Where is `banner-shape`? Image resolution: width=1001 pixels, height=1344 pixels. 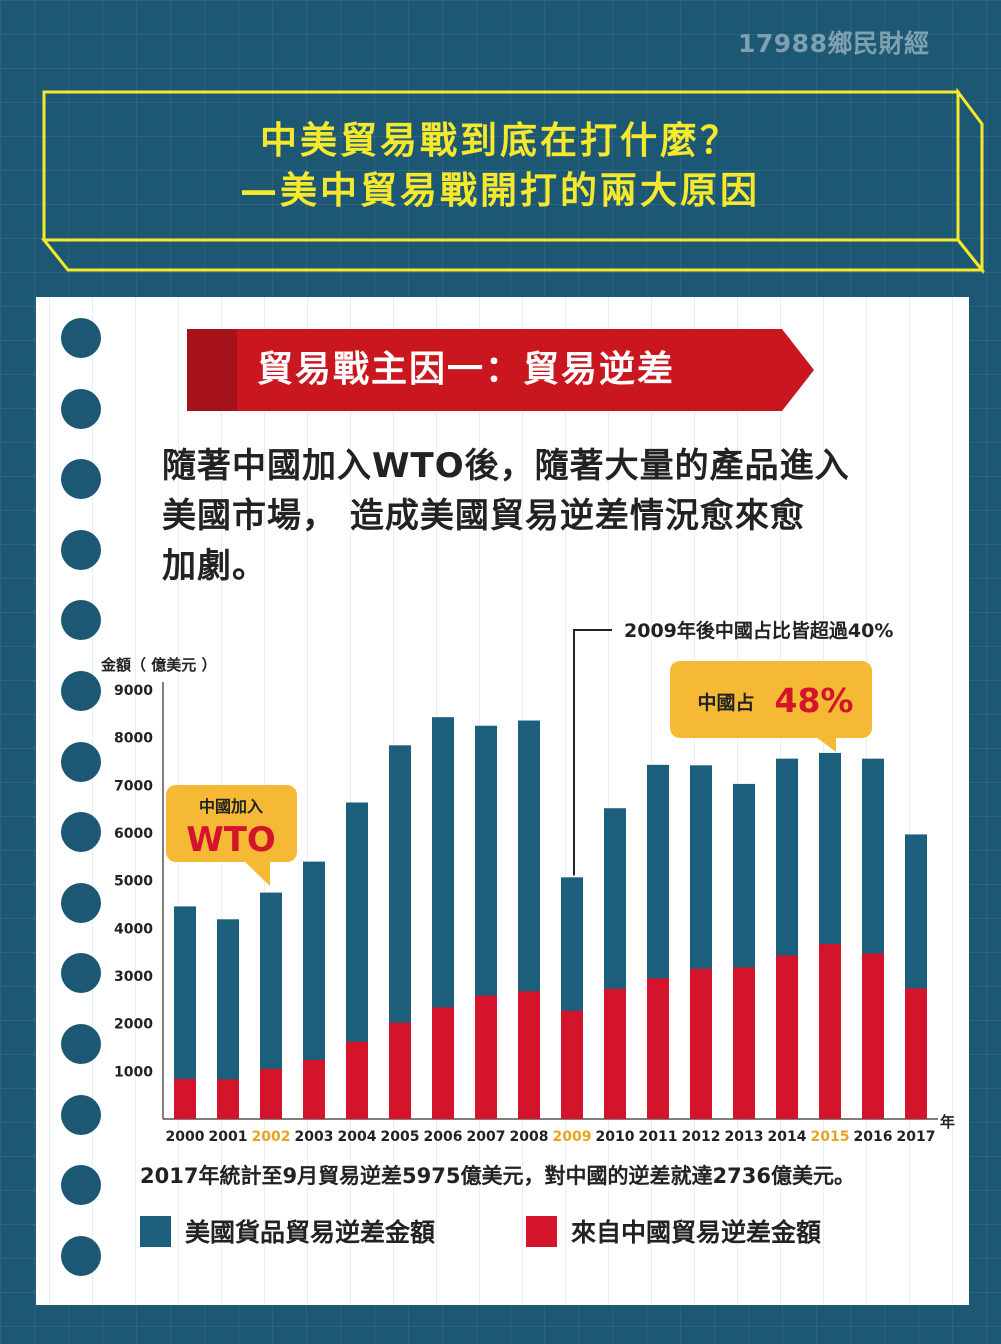
banner-shape is located at coordinates (500, 370).